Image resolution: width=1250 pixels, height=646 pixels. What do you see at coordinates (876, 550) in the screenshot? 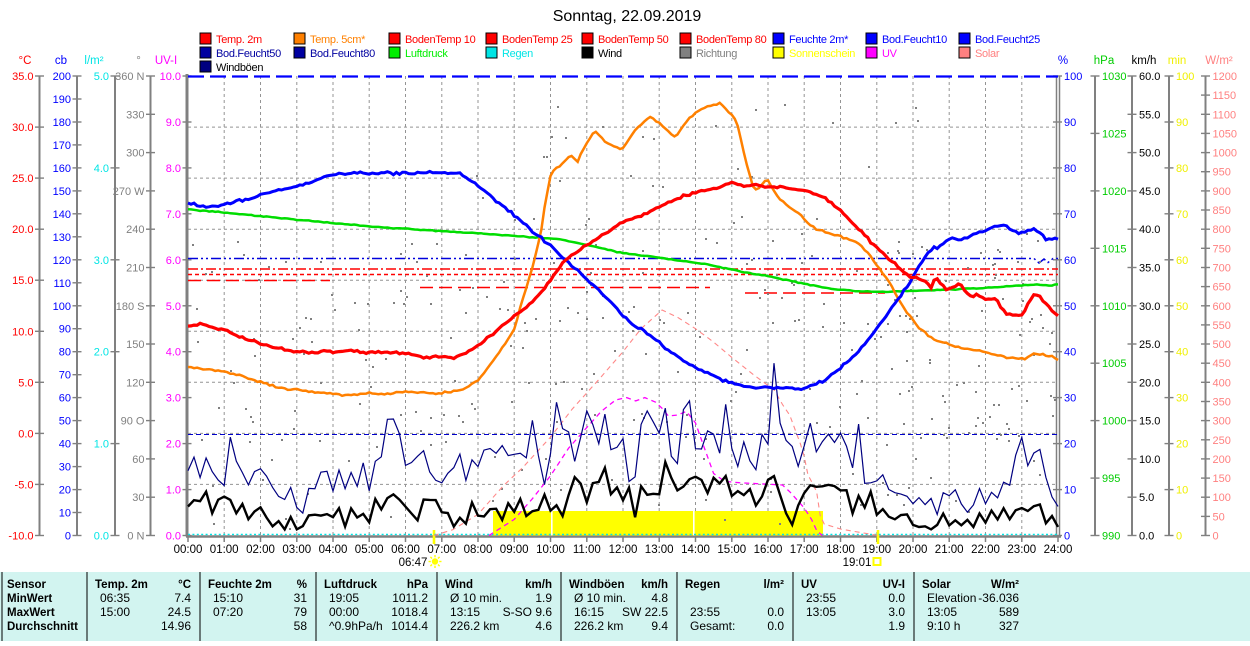
I see `svg-text: 19:00` at bounding box center [876, 550].